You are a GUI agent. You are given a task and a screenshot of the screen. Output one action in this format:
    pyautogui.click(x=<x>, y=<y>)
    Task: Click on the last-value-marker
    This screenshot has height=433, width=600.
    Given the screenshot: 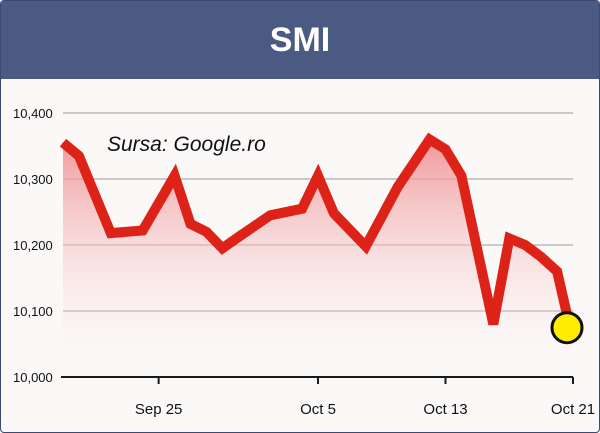 What is the action you would take?
    pyautogui.click(x=567, y=328)
    